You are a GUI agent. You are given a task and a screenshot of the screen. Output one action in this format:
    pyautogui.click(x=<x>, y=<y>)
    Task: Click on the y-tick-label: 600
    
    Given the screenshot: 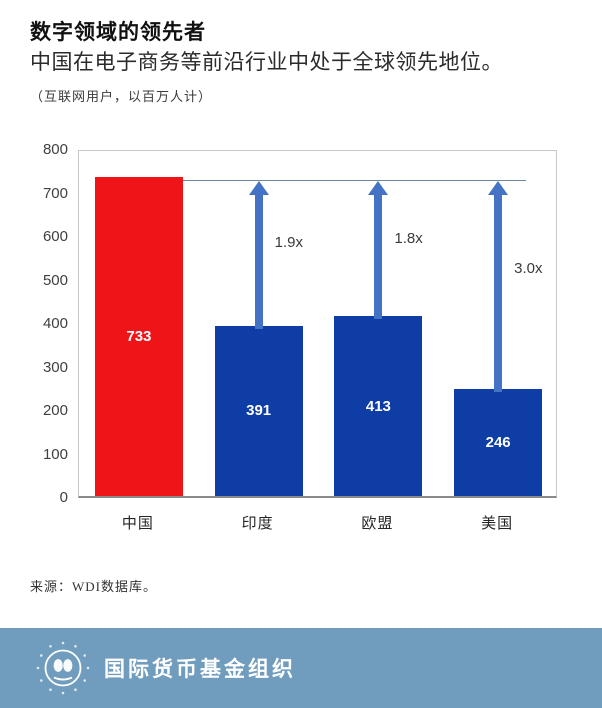 What is the action you would take?
    pyautogui.click(x=55, y=236)
    